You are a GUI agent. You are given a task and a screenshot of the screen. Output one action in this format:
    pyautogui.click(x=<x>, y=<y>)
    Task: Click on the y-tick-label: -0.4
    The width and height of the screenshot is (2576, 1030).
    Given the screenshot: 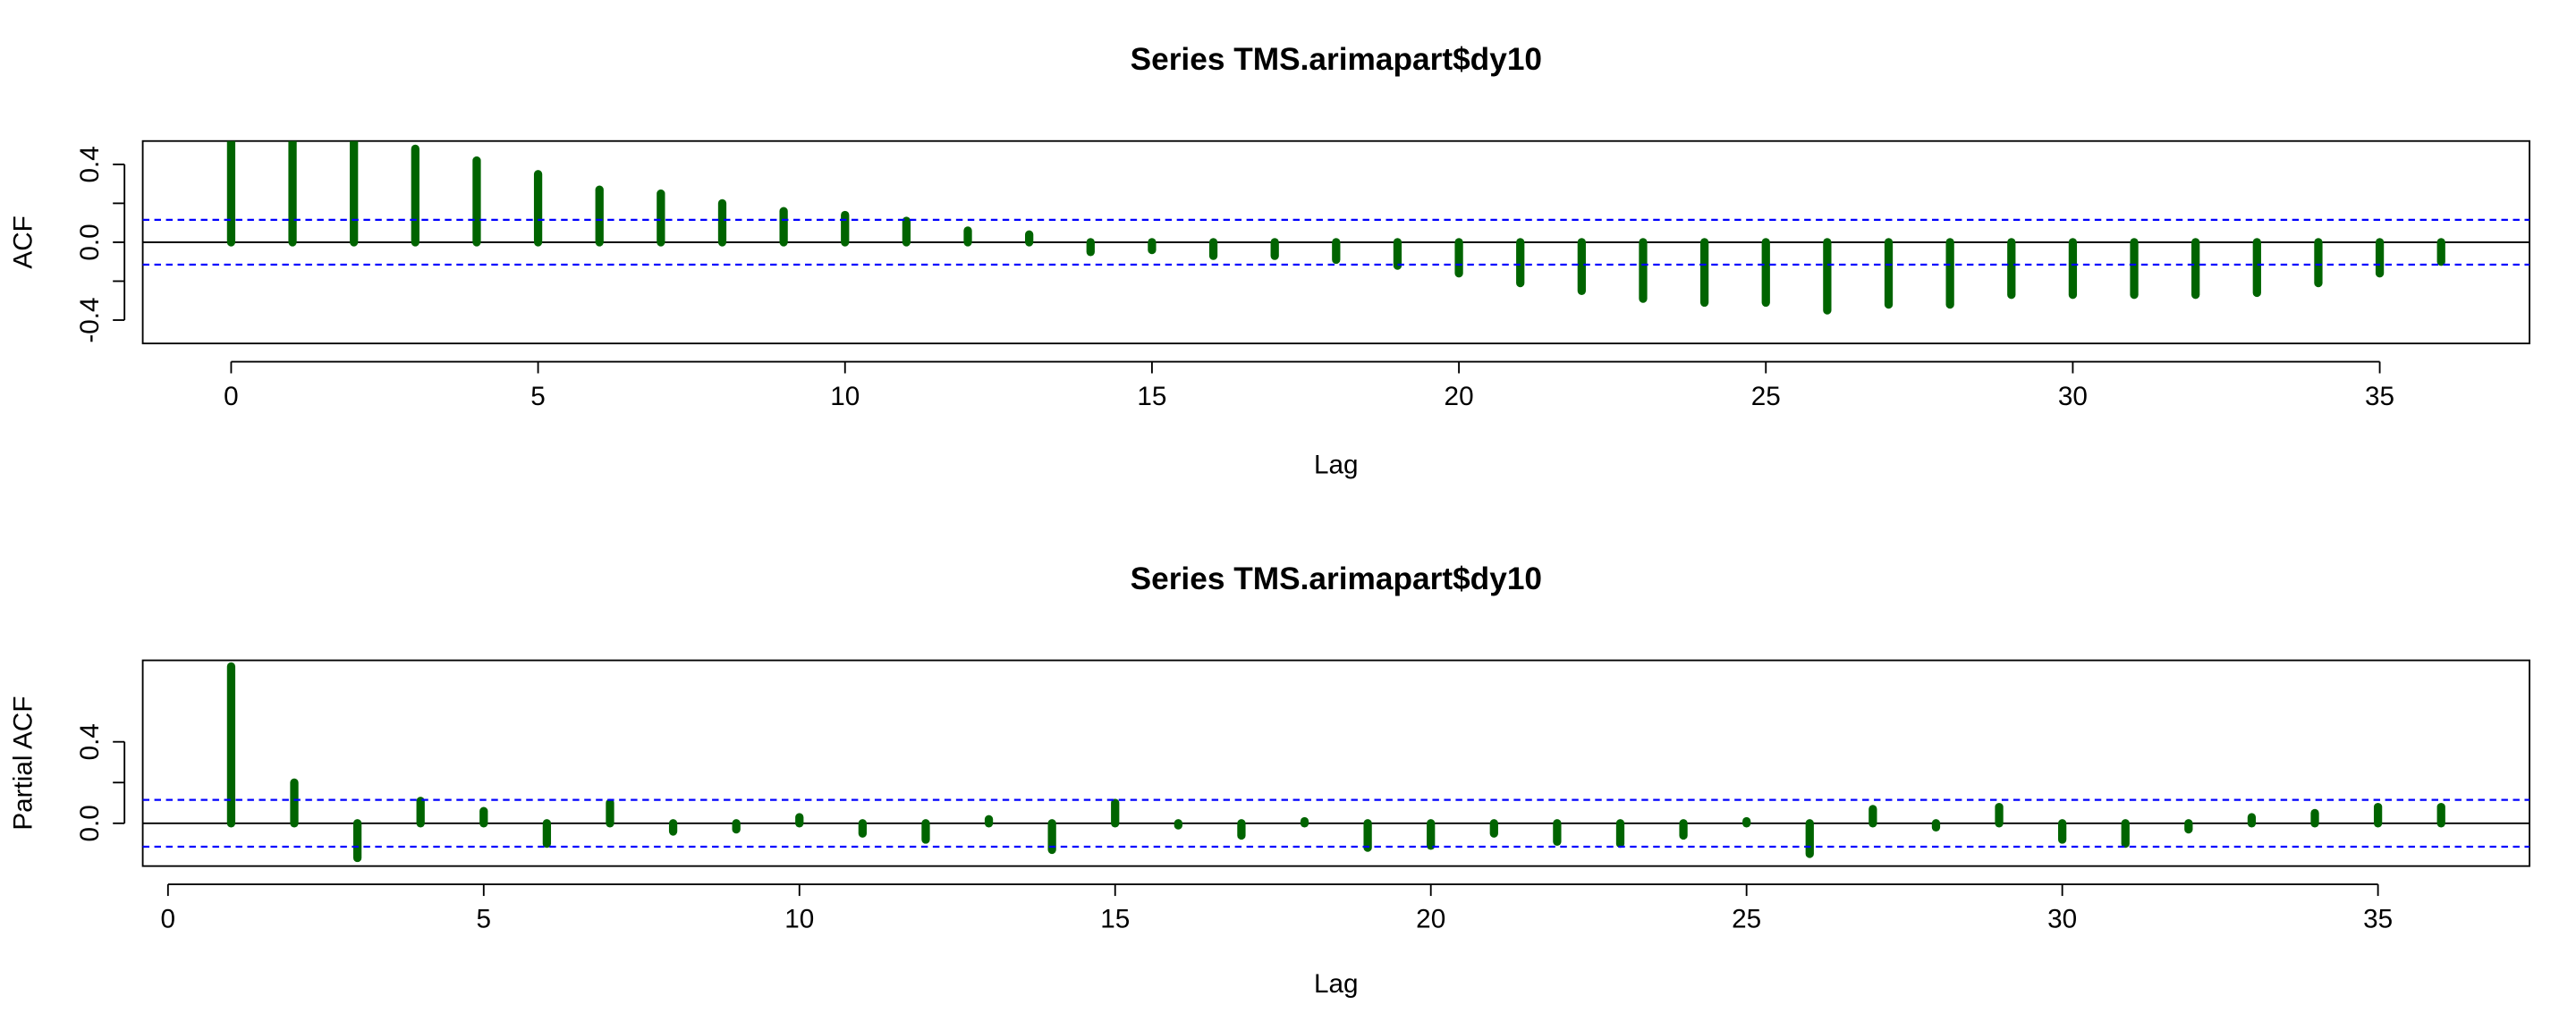 What is the action you would take?
    pyautogui.click(x=90, y=319)
    